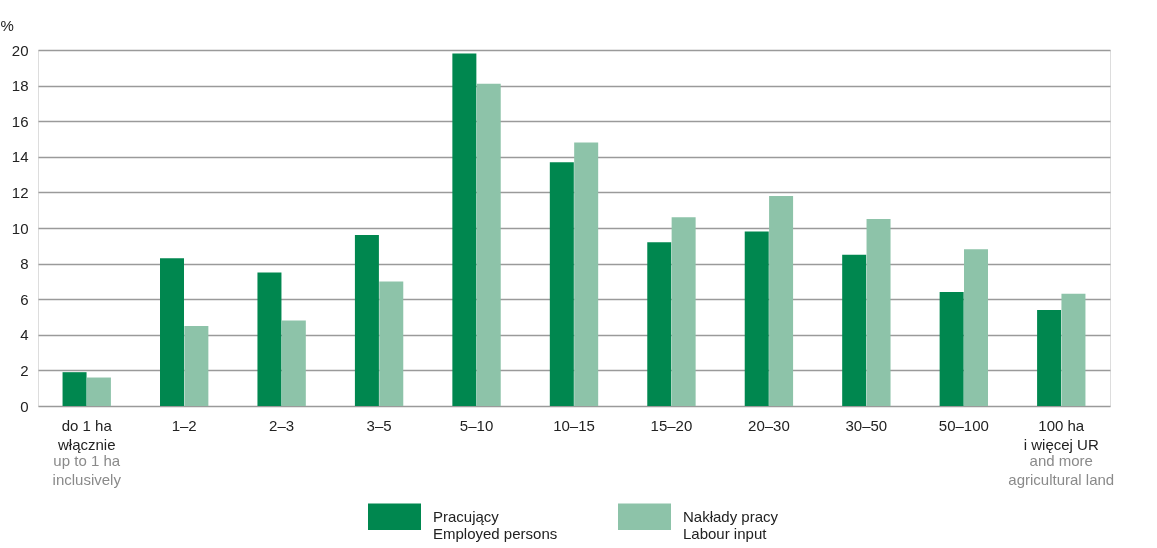 This screenshot has width=1157, height=548. I want to click on y-tick-label: 6, so click(24, 299).